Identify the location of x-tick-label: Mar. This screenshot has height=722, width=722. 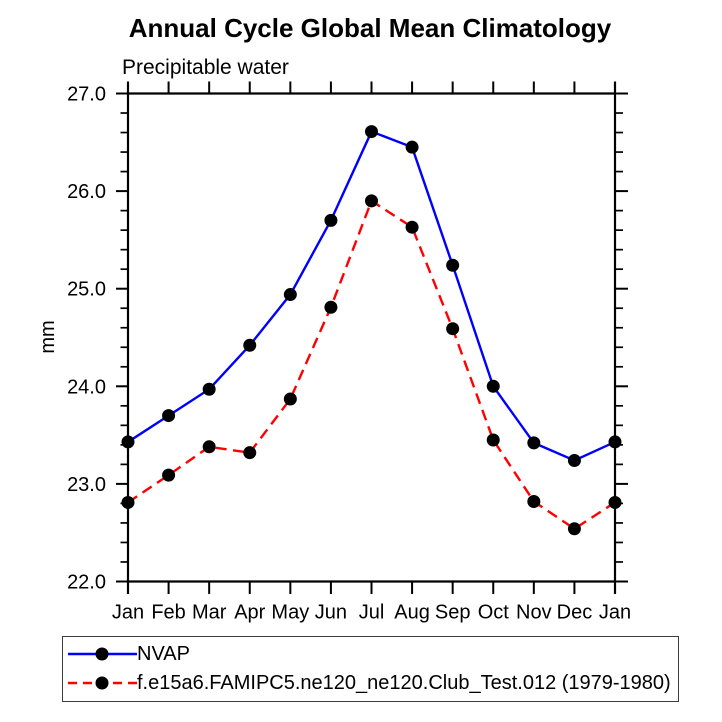
(209, 613).